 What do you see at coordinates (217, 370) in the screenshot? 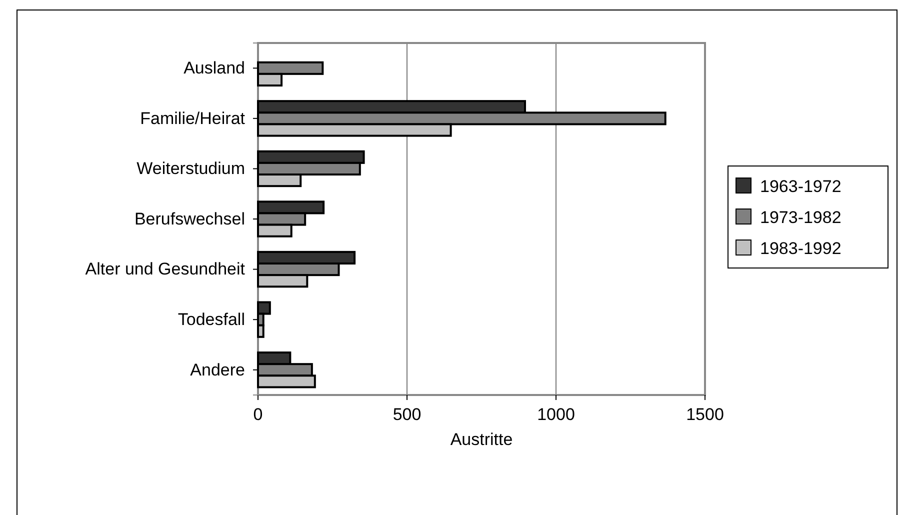
I see `y-tick-label: Andere` at bounding box center [217, 370].